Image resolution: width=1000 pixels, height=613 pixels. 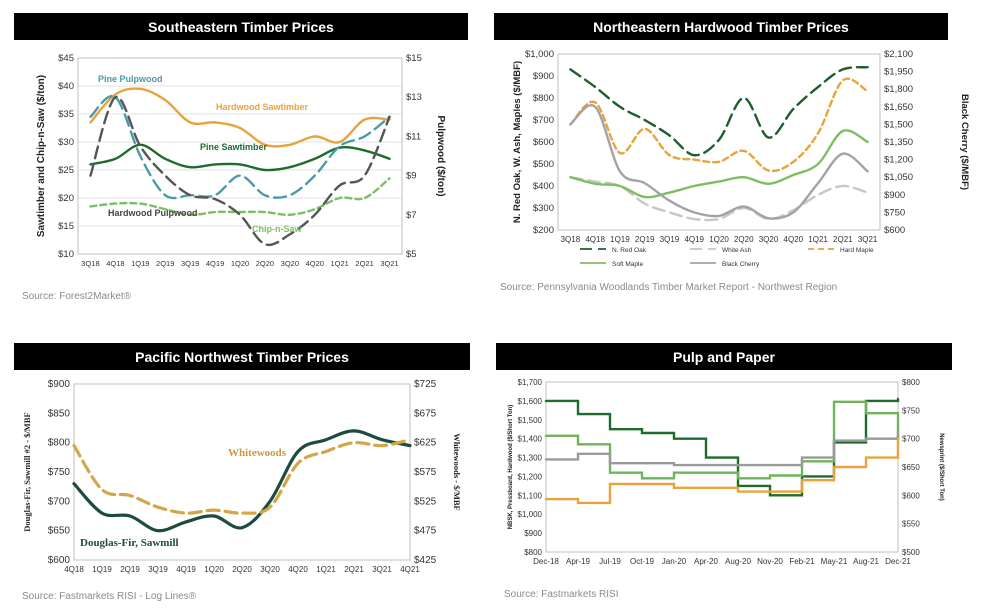 What do you see at coordinates (130, 79) in the screenshot?
I see `series-label: Pine Pulpwood` at bounding box center [130, 79].